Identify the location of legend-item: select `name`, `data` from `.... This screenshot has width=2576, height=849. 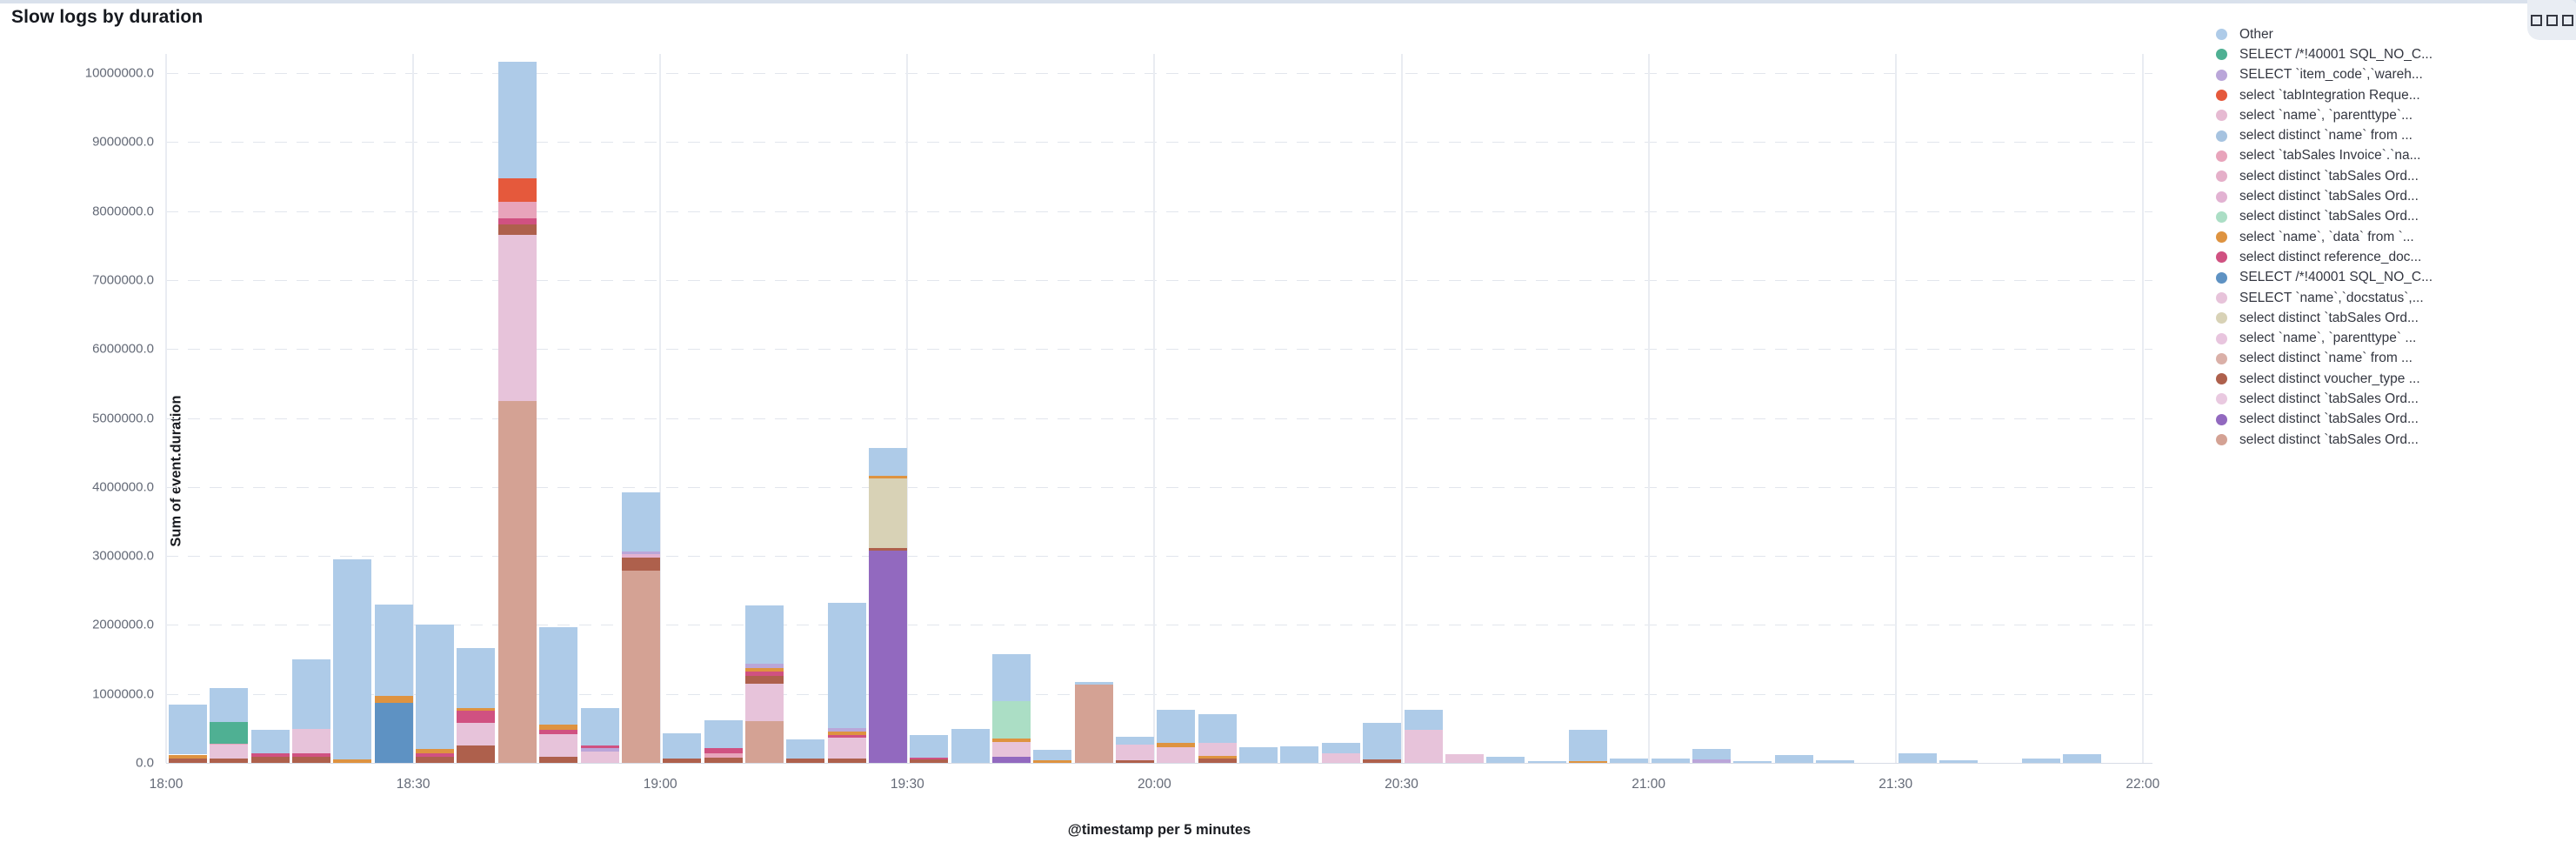
(2391, 237).